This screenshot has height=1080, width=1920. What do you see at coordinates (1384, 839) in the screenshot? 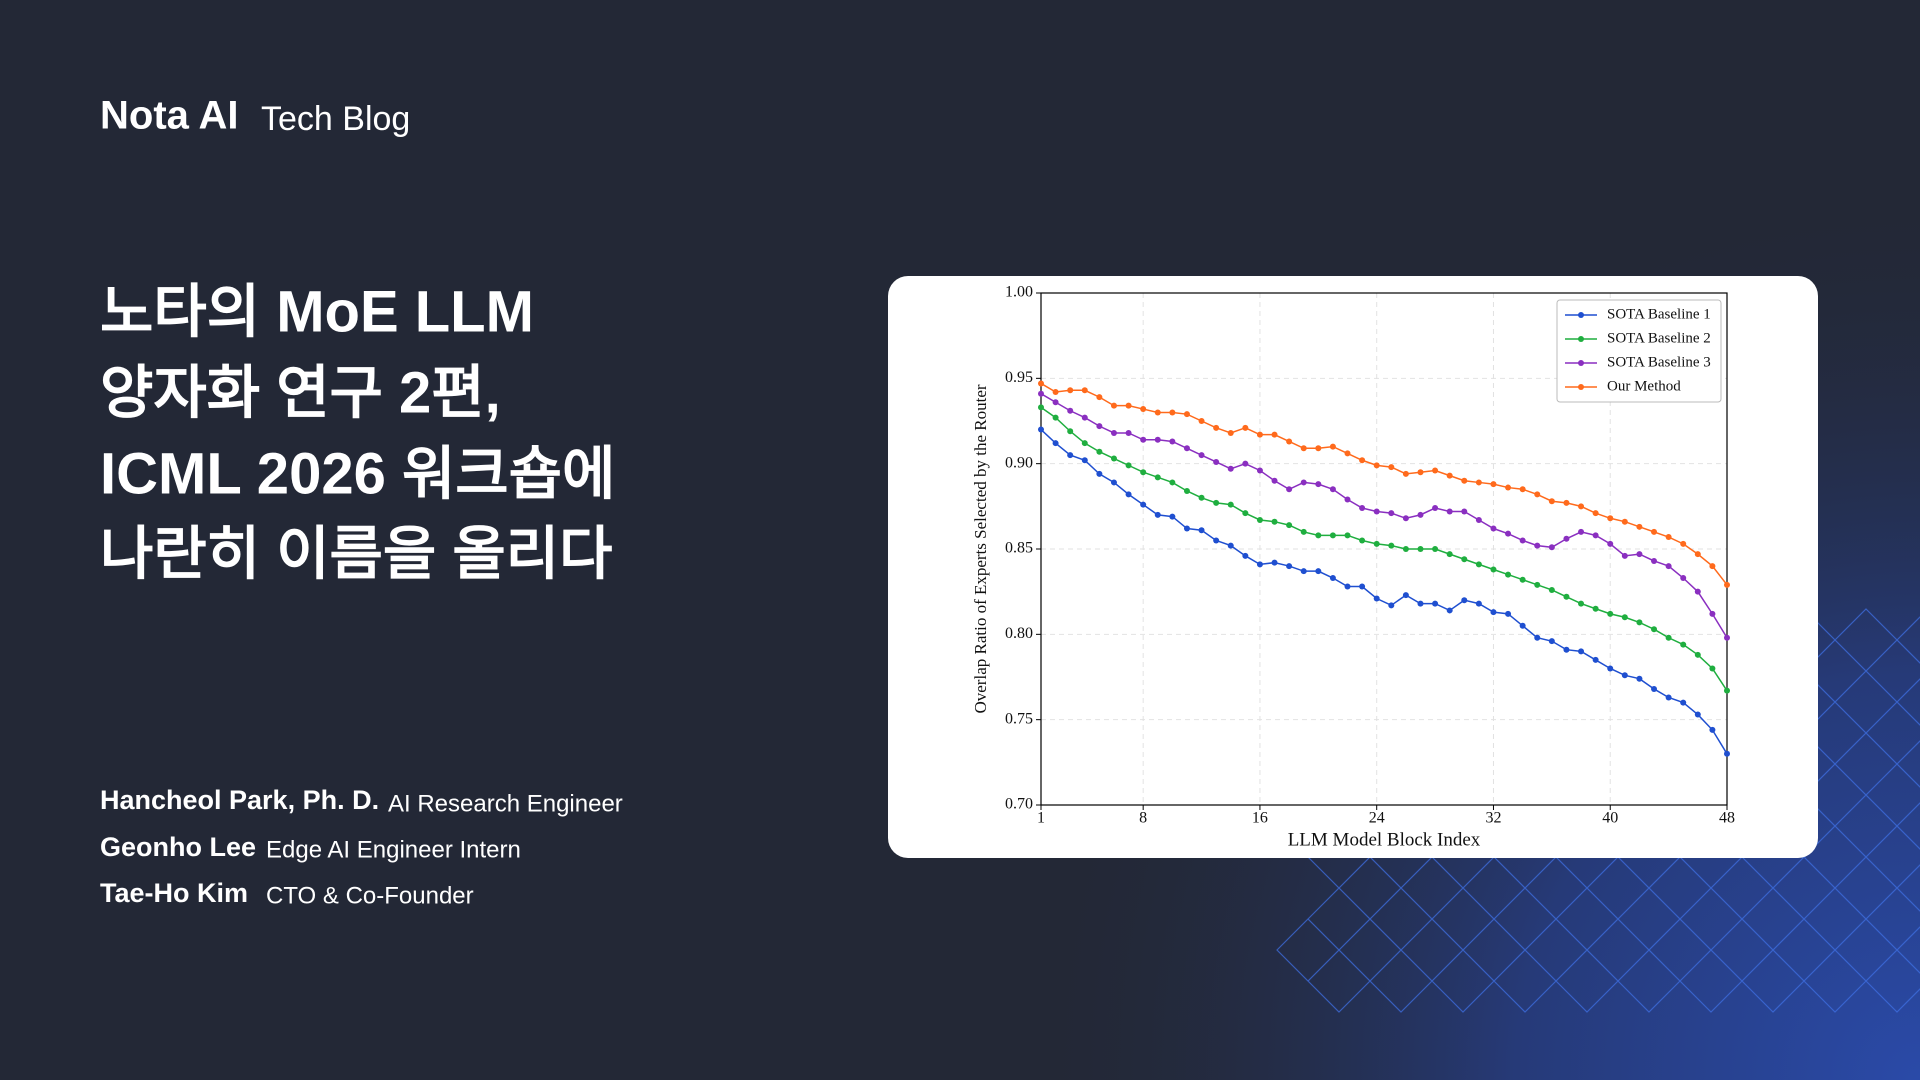
I see `x-axis-title: LLM Model Block Index` at bounding box center [1384, 839].